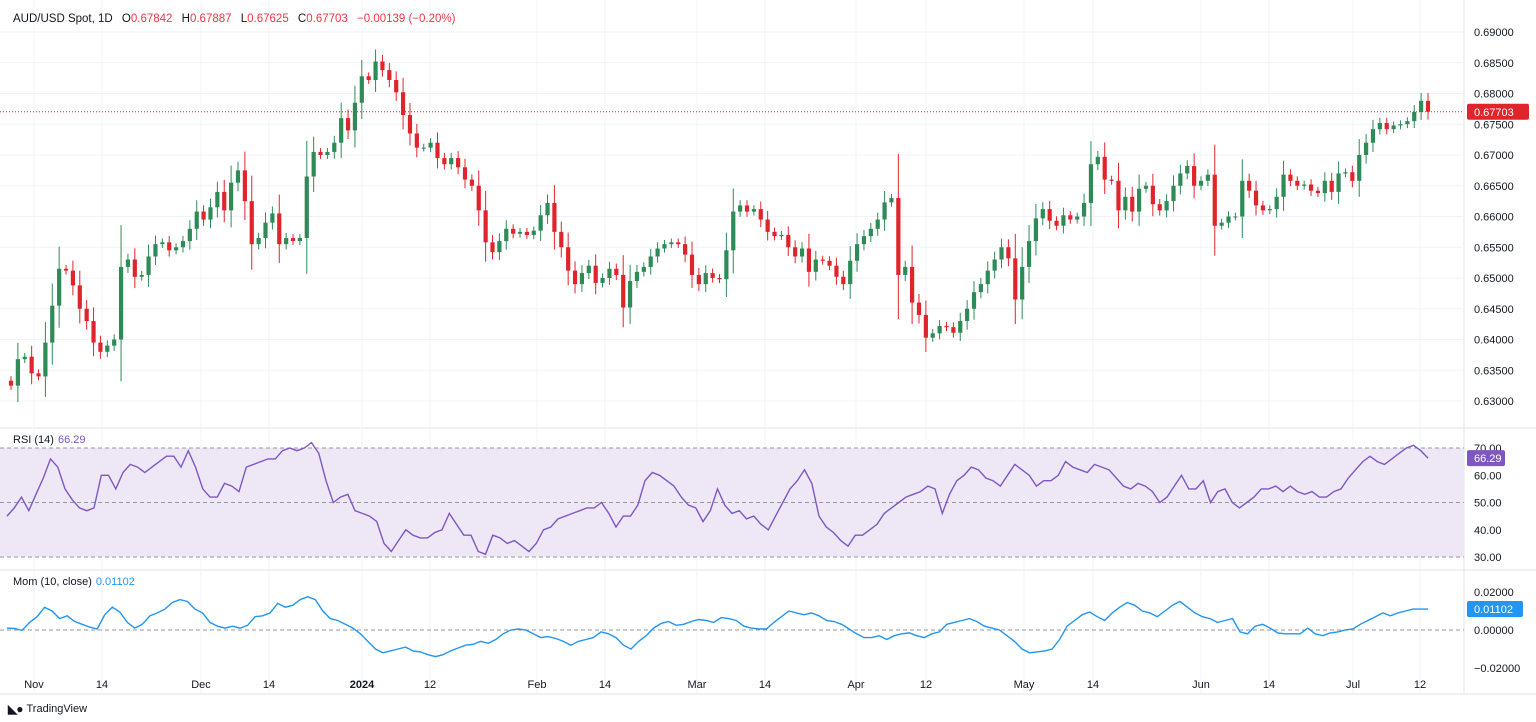 The image size is (1536, 722). Describe the element at coordinates (74, 582) in the screenshot. I see `momentum-legend: Mom (10, close) 0.01102` at that location.